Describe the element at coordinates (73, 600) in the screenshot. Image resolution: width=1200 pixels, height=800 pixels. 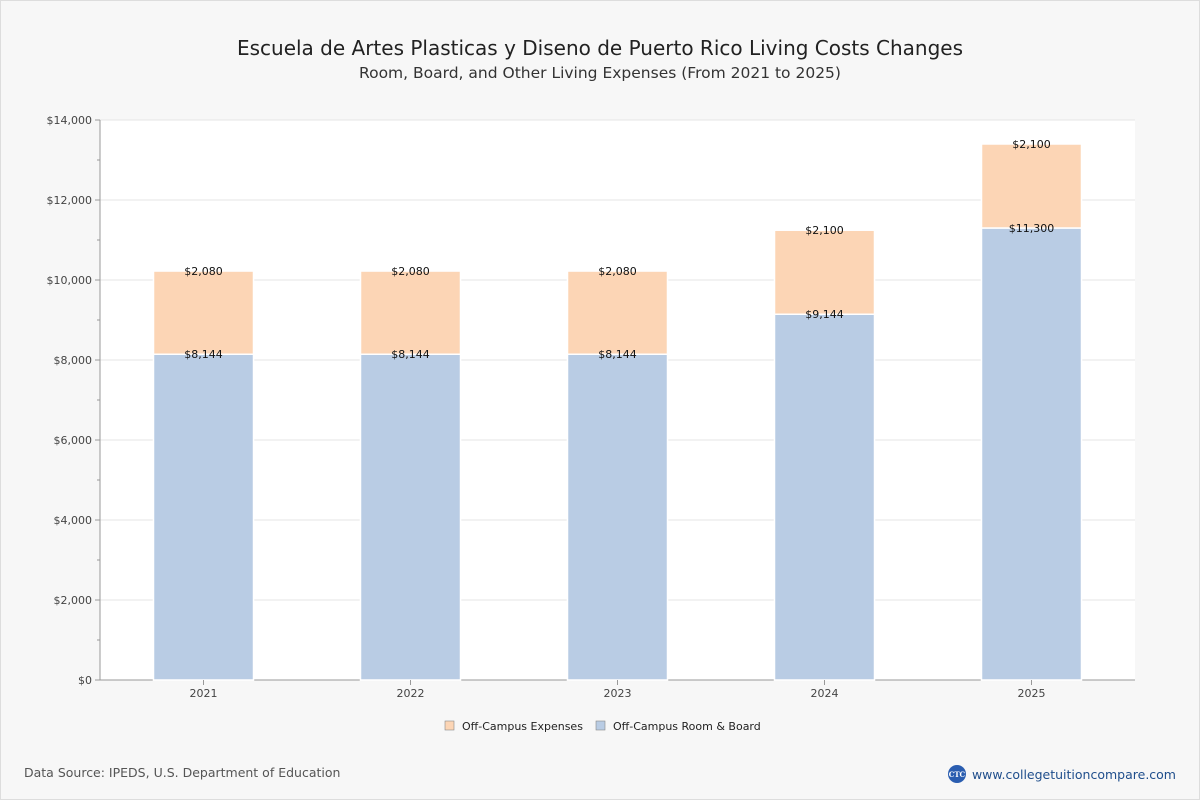
I see `y-tick-label: $2,000` at that location.